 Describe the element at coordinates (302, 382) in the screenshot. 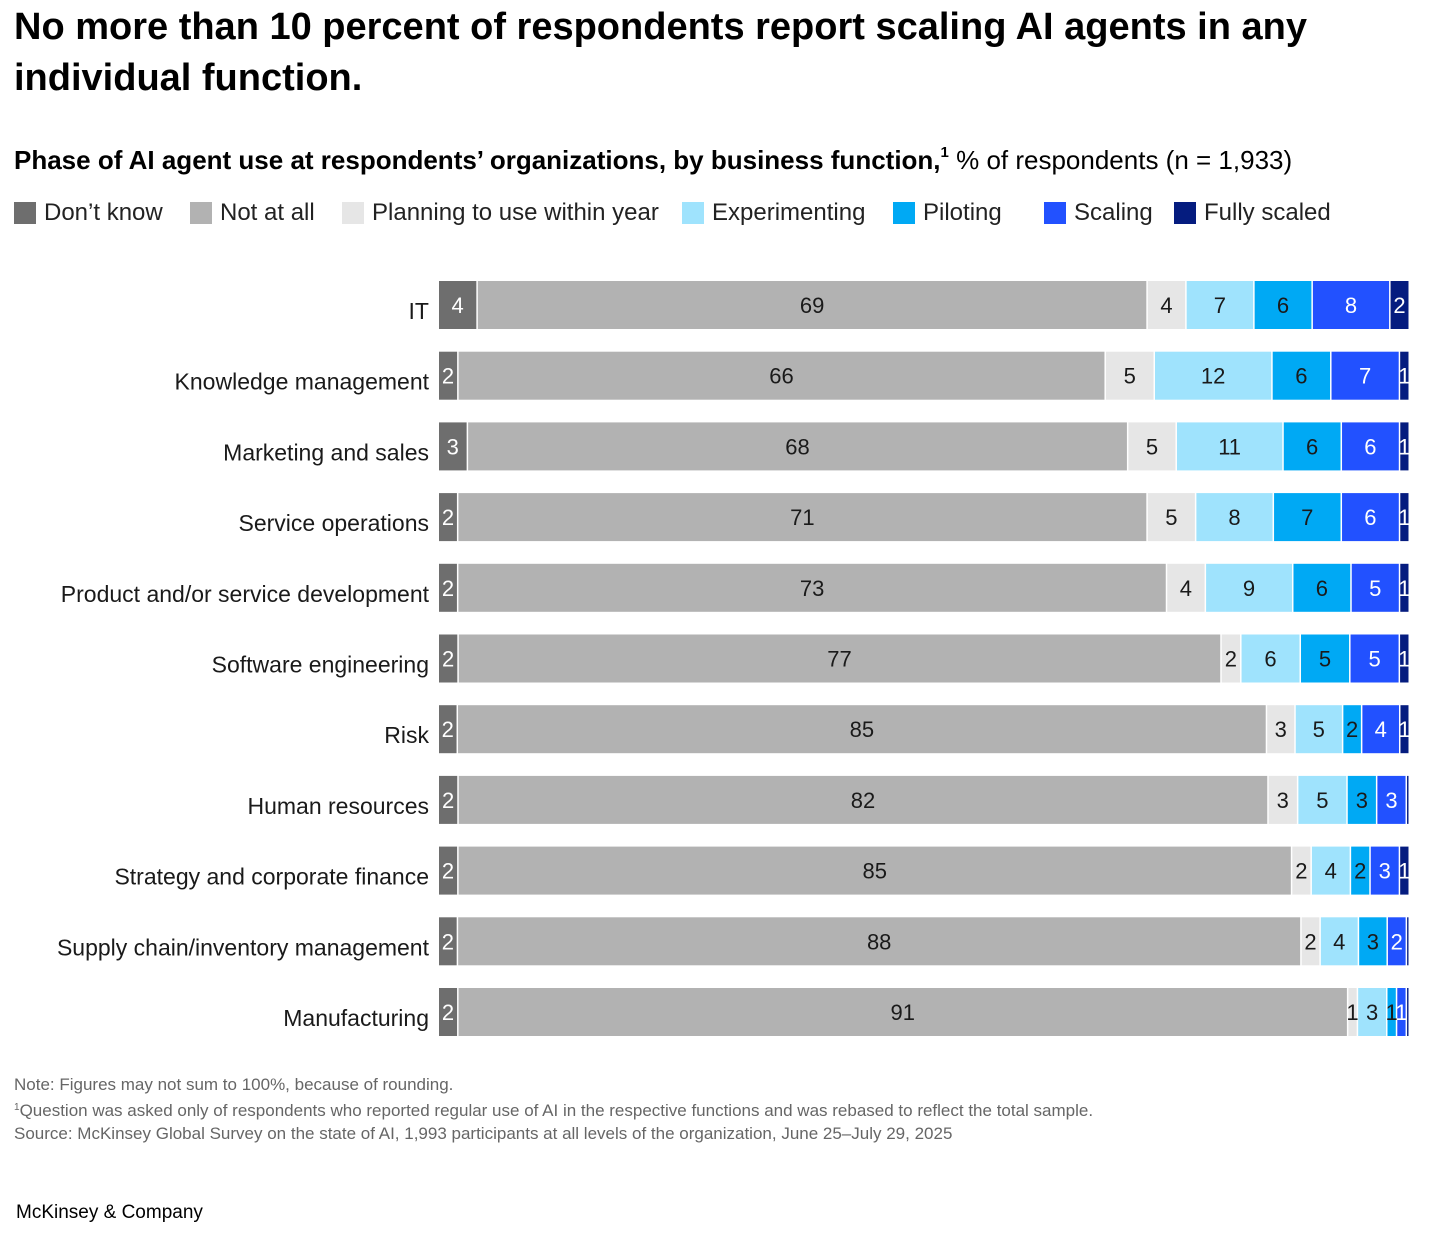

I see `category-label: Knowledge management` at that location.